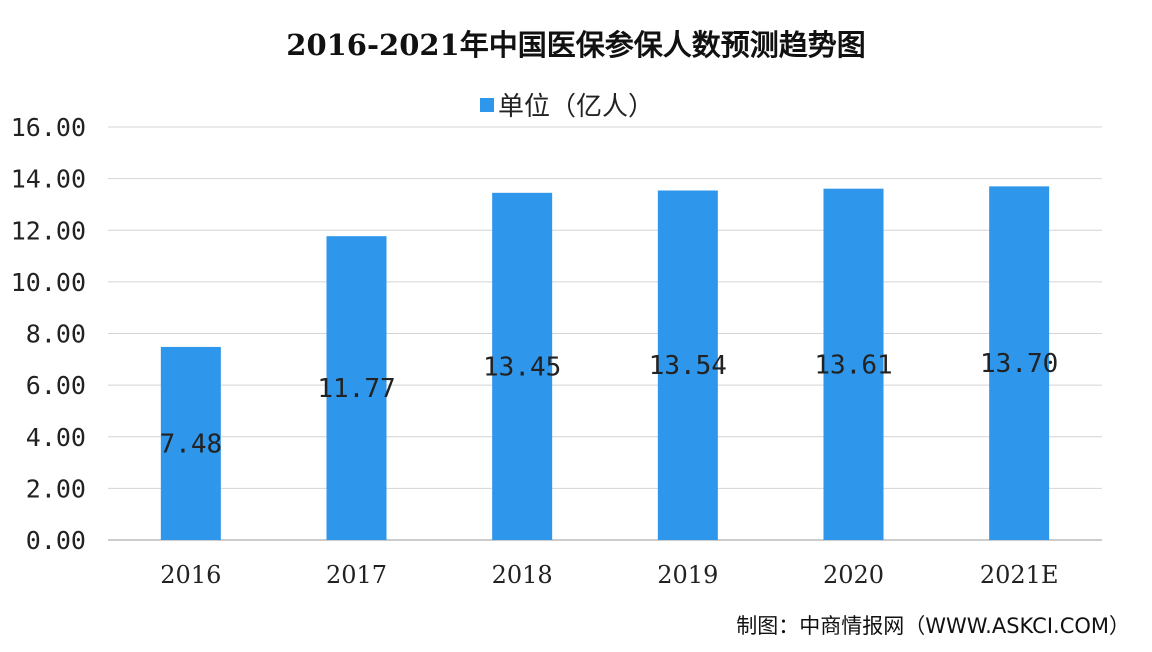  I want to click on y-tick-label: 8.00, so click(56, 334).